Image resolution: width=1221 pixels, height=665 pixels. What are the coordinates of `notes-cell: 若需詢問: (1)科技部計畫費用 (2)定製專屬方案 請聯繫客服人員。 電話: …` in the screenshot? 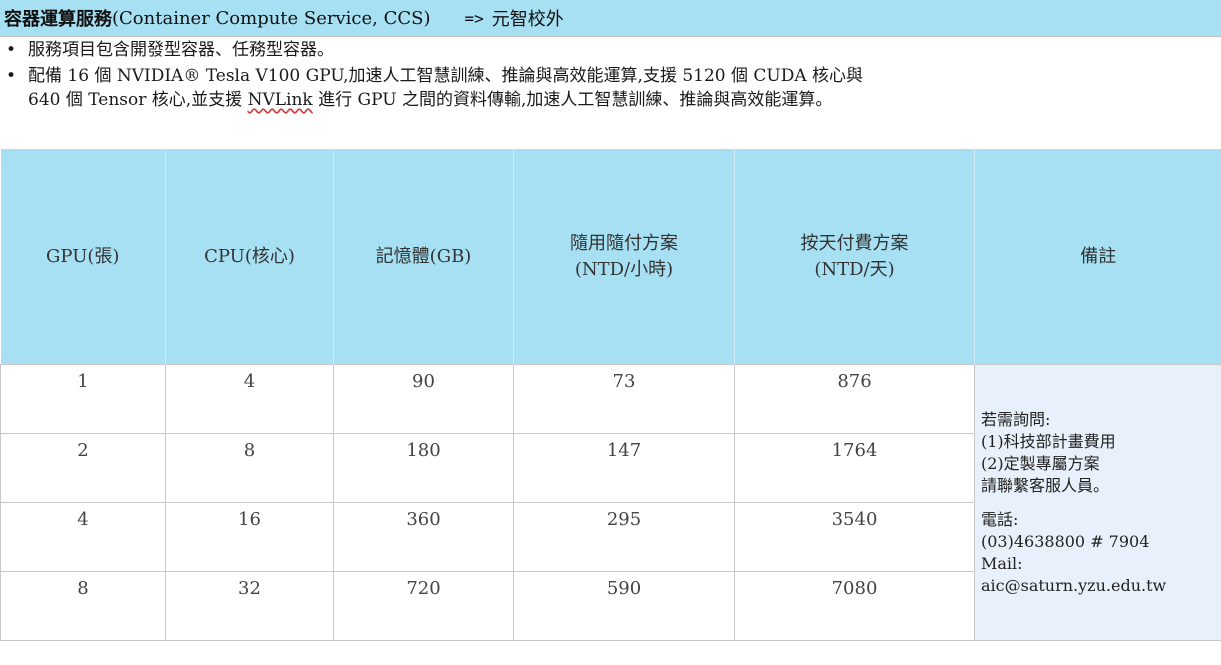 It's located at (1097, 502).